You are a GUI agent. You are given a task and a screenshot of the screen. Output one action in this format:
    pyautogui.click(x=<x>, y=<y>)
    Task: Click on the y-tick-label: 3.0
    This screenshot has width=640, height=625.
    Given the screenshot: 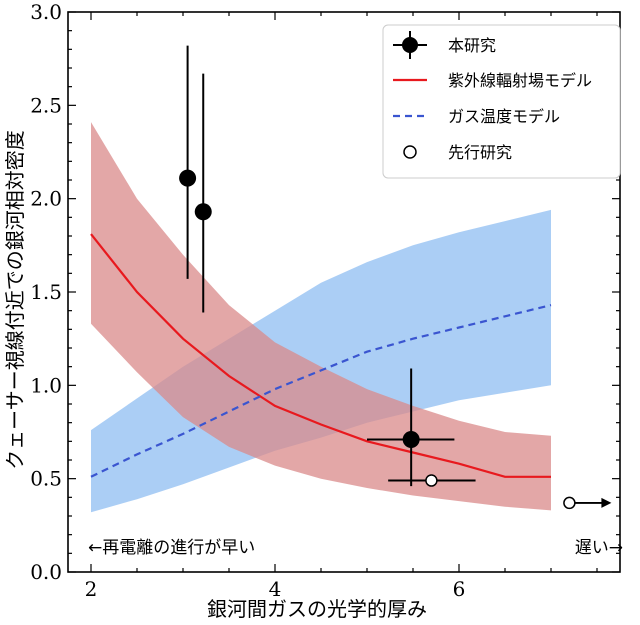 What is the action you would take?
    pyautogui.click(x=46, y=12)
    